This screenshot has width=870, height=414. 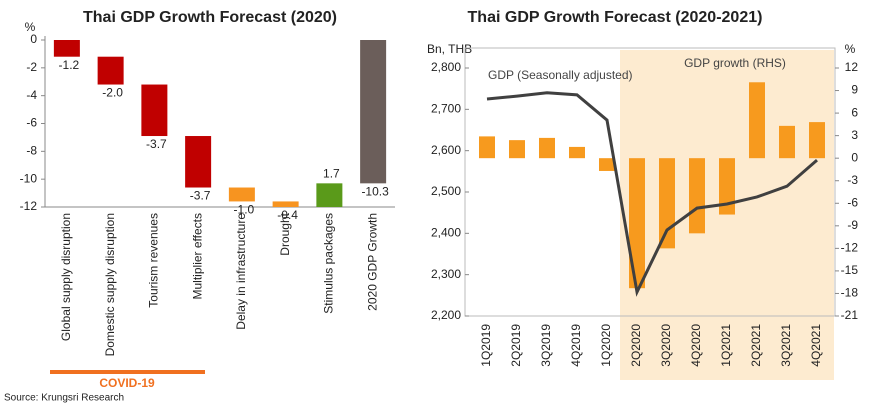 What do you see at coordinates (154, 260) in the screenshot?
I see `x-tick-label: Tourism revenues` at bounding box center [154, 260].